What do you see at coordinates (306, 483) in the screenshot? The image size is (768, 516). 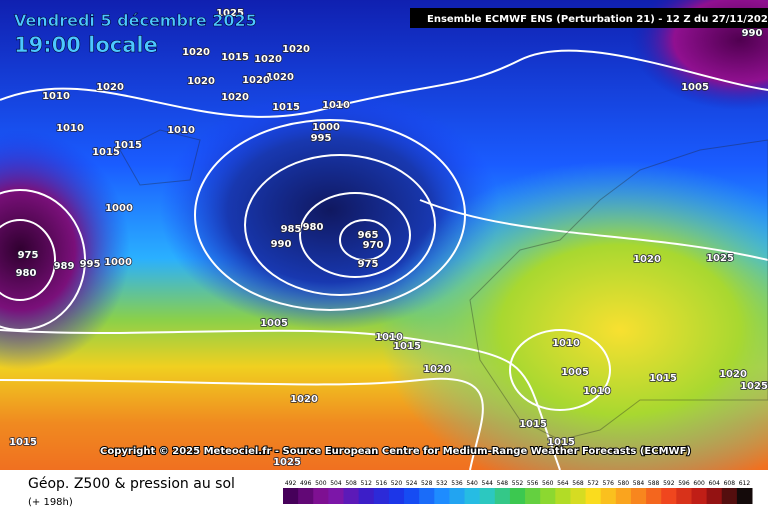 I see `scale-label: 496` at bounding box center [306, 483].